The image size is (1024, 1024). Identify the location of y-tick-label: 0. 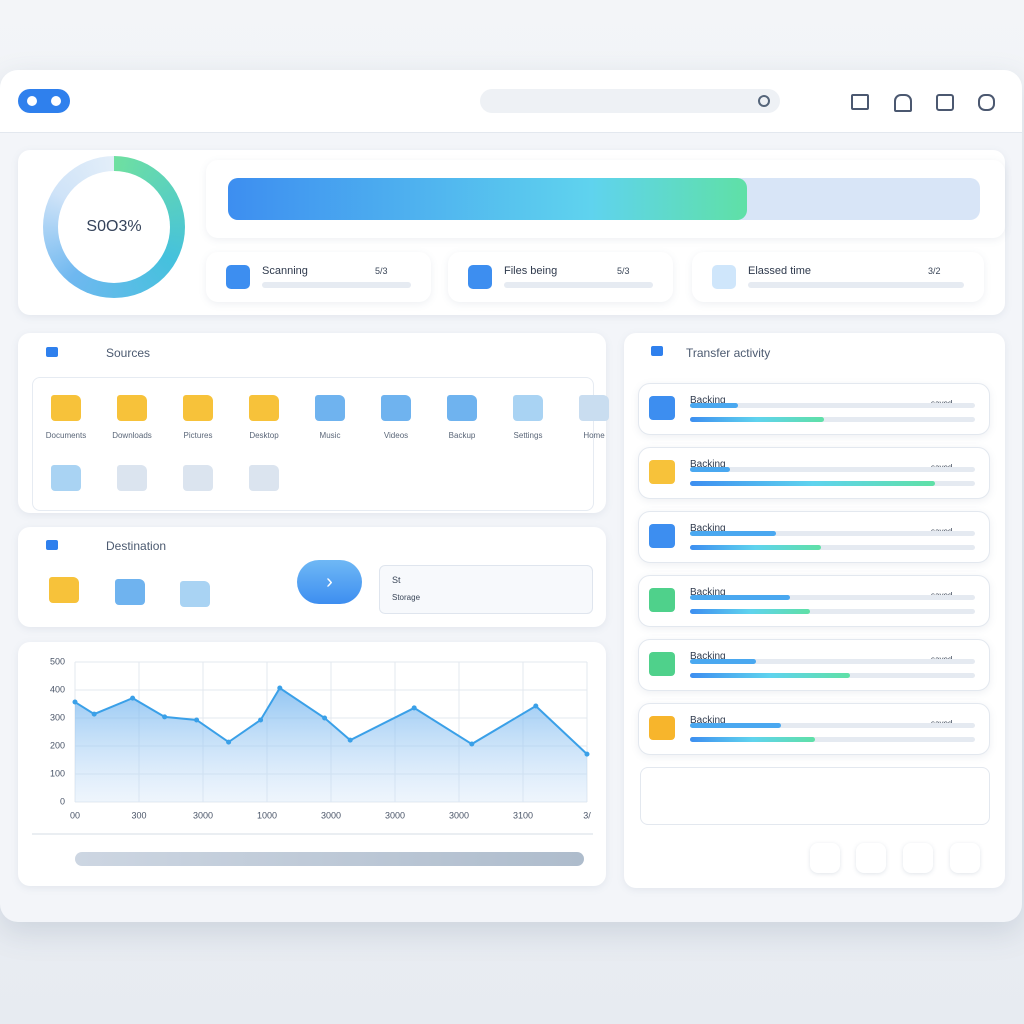
(62, 801).